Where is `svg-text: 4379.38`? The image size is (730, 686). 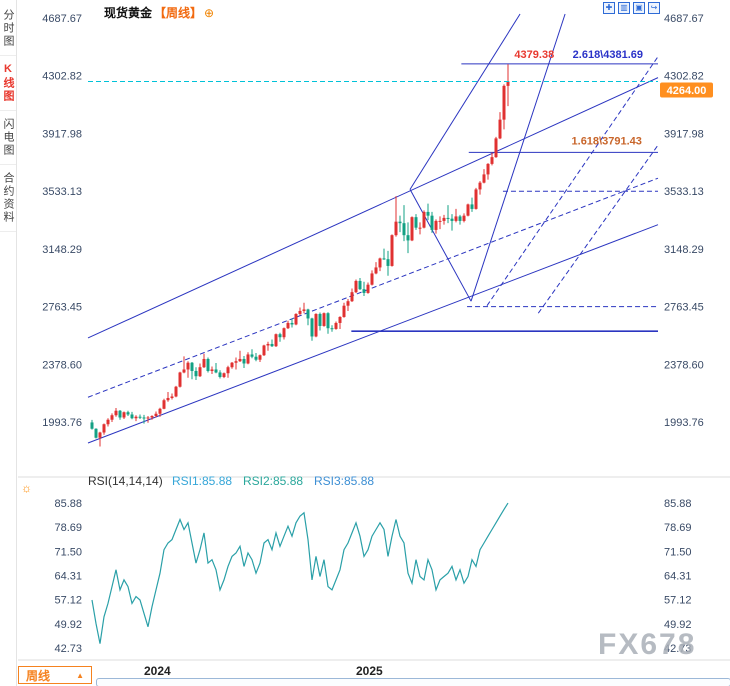 svg-text: 4379.38 is located at coordinates (534, 55).